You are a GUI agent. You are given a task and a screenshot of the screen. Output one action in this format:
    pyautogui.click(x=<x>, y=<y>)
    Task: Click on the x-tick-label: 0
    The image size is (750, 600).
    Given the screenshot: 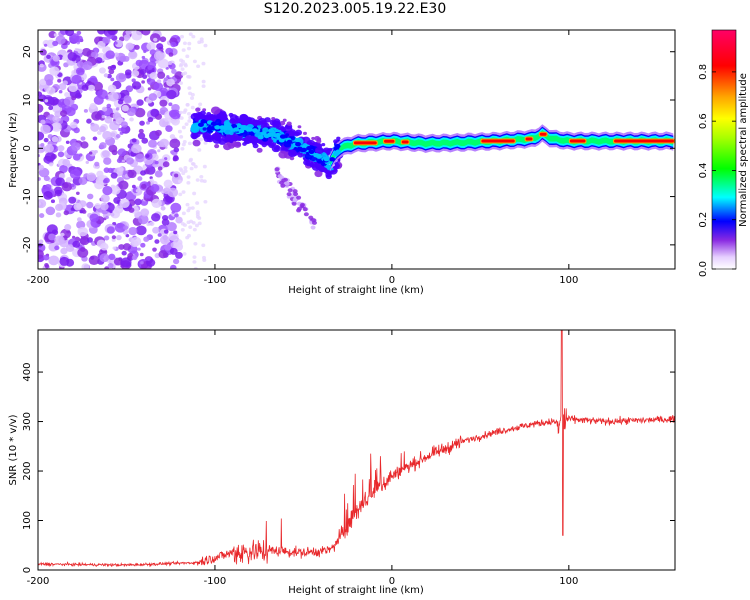 What is the action you would take?
    pyautogui.click(x=392, y=581)
    